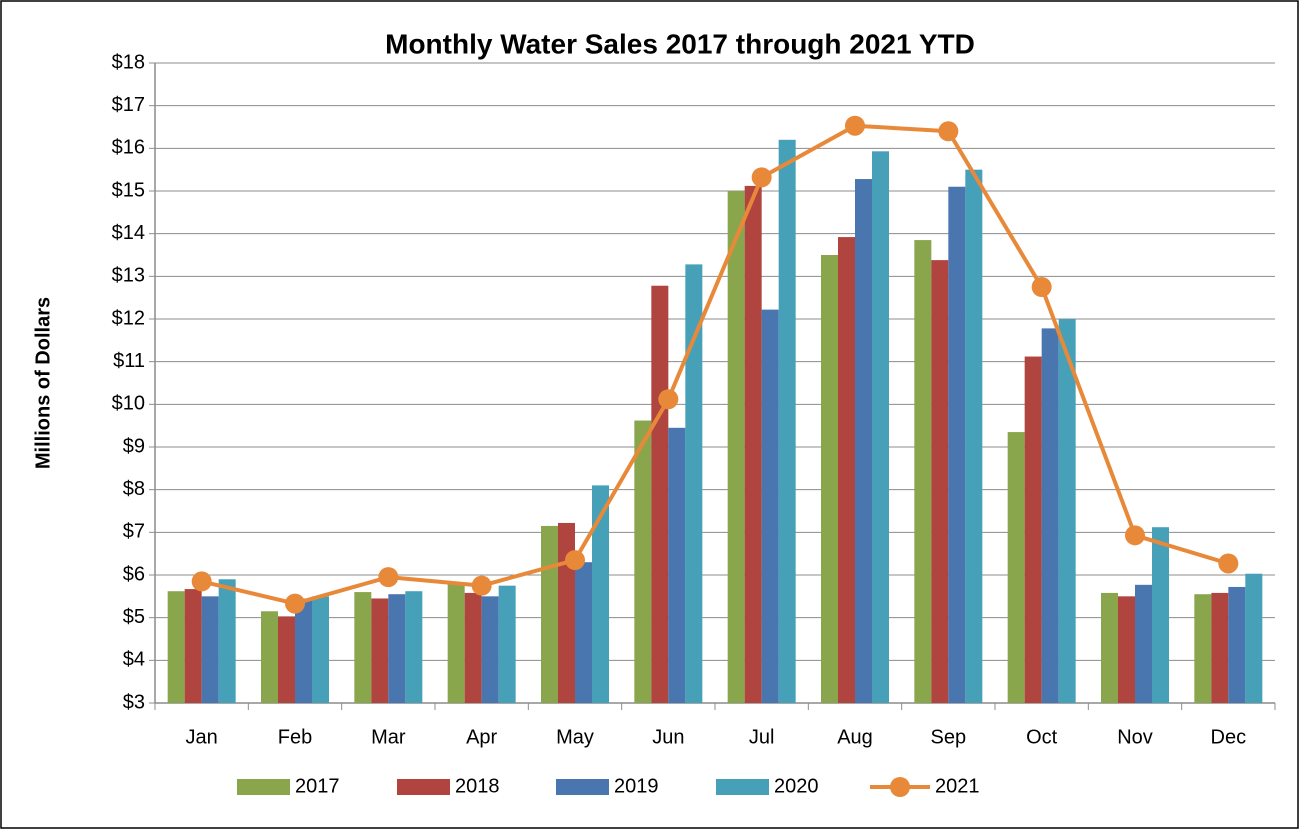  I want to click on legend-label: 2019, so click(636, 786).